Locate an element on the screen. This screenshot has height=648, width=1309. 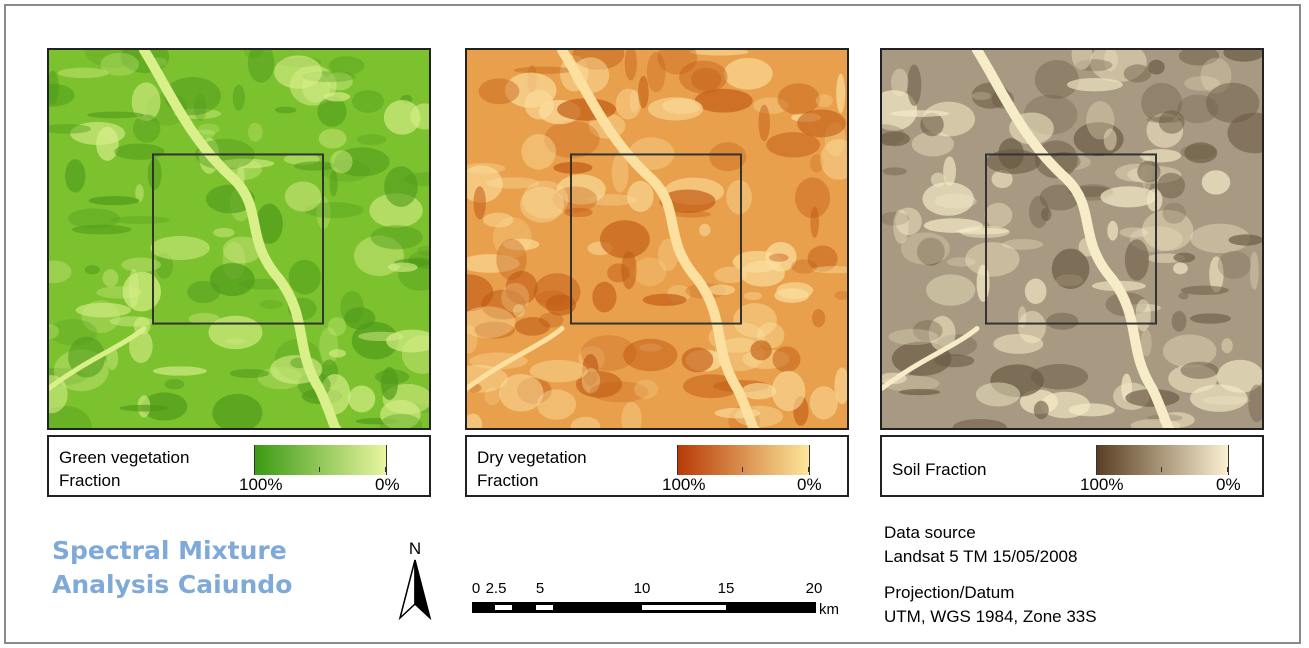
legend-title-line2: Fraction is located at coordinates (90, 480).